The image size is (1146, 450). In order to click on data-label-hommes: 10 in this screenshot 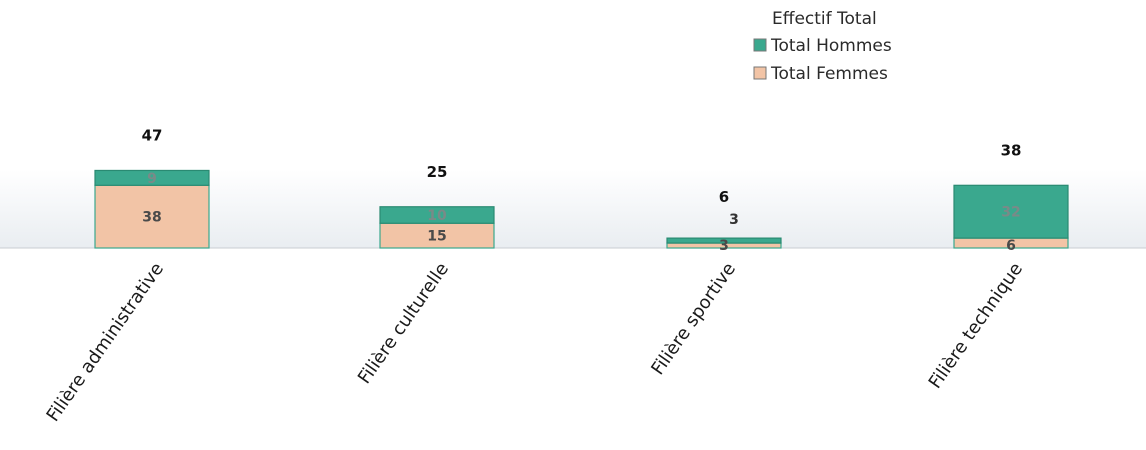, I will do `click(437, 216)`.